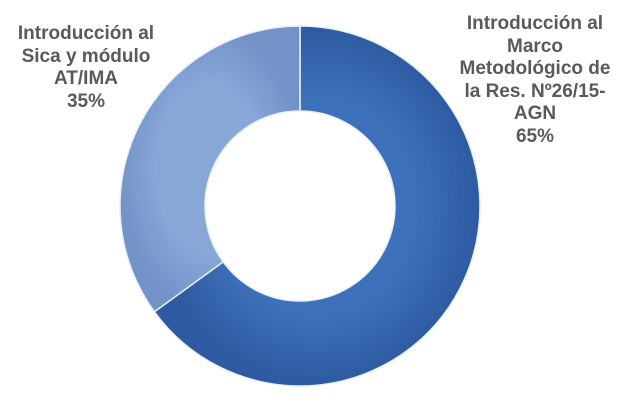 The width and height of the screenshot is (627, 403). Describe the element at coordinates (86, 78) in the screenshot. I see `label-line: AT/IMA` at that location.